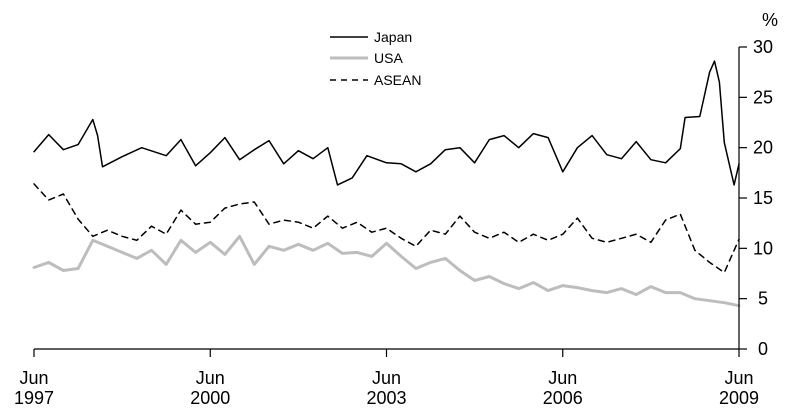  Describe the element at coordinates (371, 37) in the screenshot. I see `legend-item-japan: Japan` at that location.